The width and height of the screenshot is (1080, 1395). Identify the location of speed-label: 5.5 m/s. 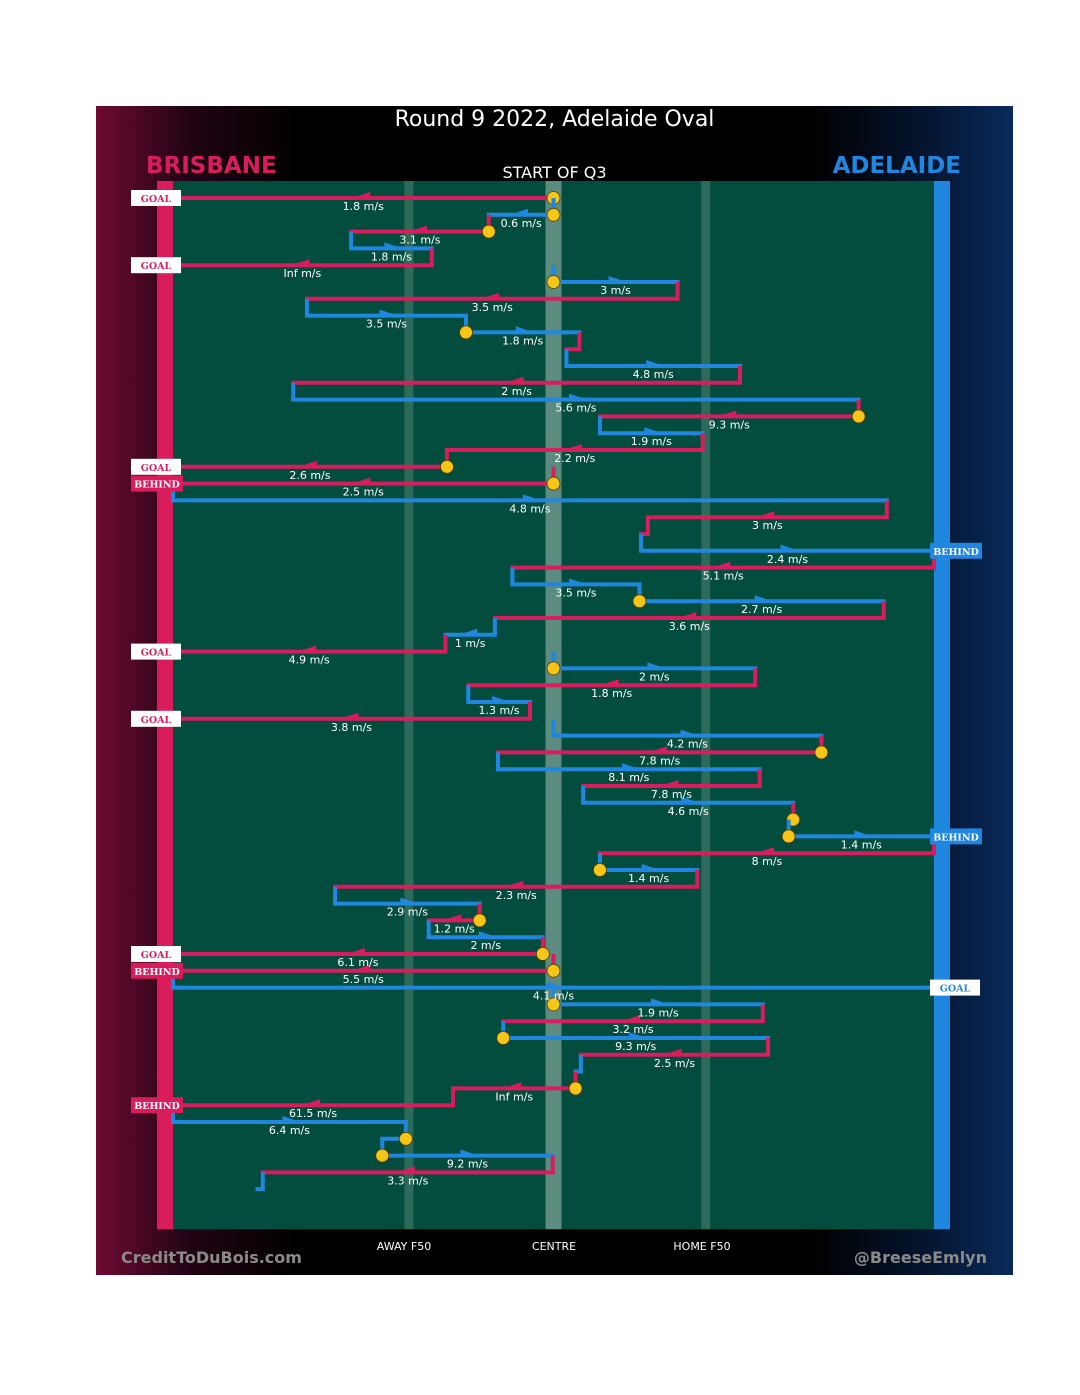
(363, 979).